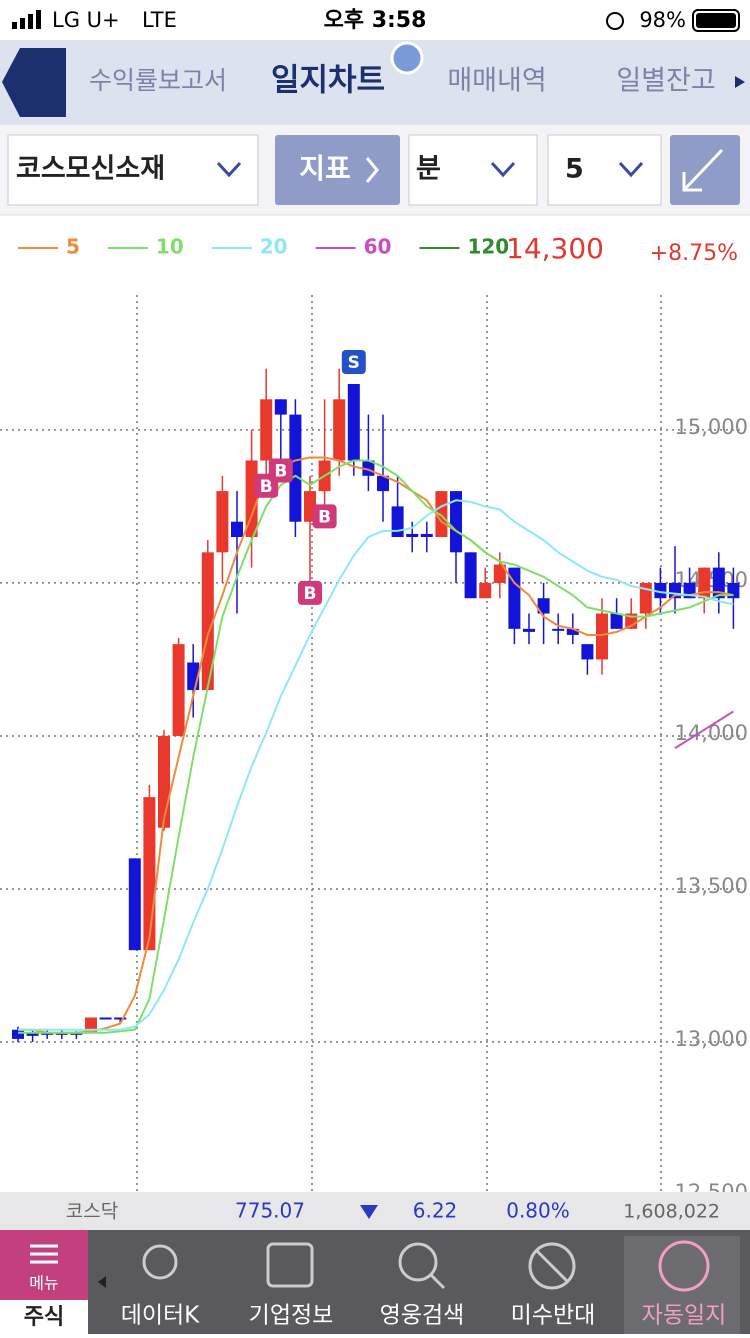  What do you see at coordinates (496, 81) in the screenshot?
I see `tab: 매매내역` at bounding box center [496, 81].